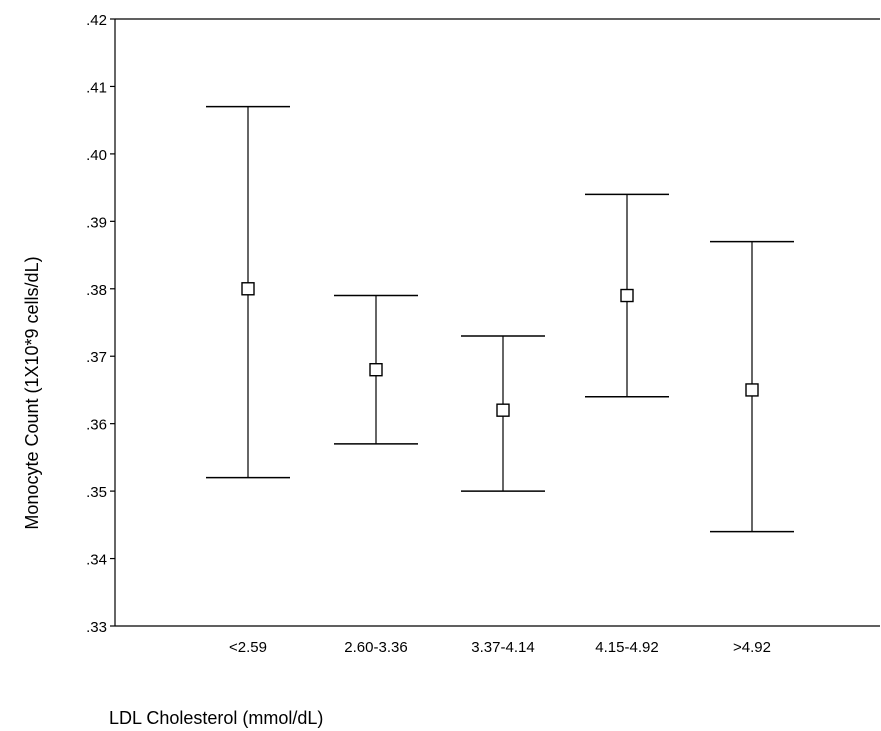 This screenshot has width=881, height=731. Describe the element at coordinates (96, 492) in the screenshot. I see `y-tick-label: .35` at that location.